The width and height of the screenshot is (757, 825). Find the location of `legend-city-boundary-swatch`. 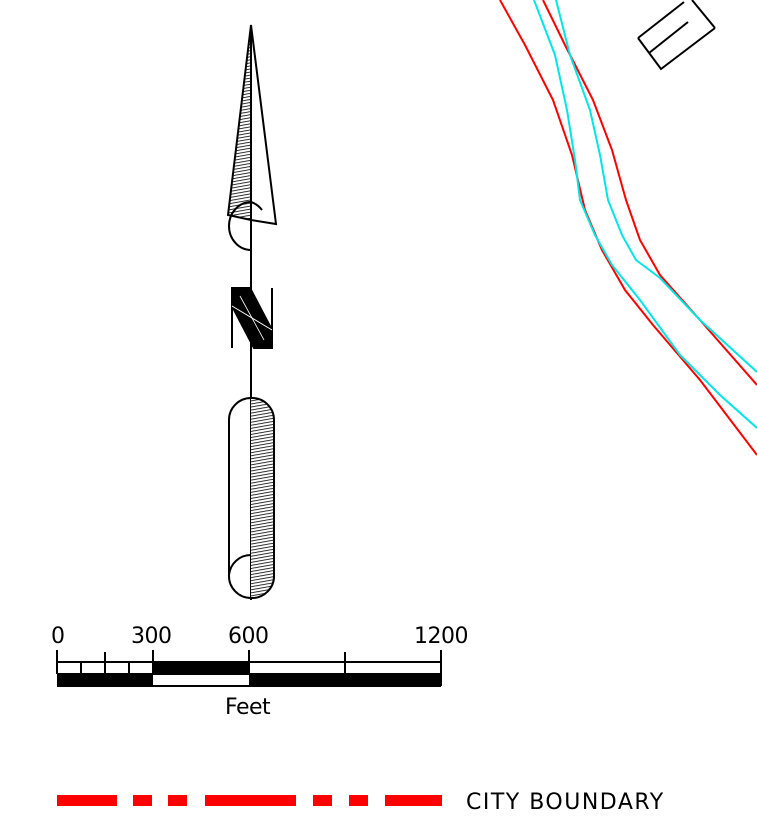

legend-city-boundary-swatch is located at coordinates (249, 800).